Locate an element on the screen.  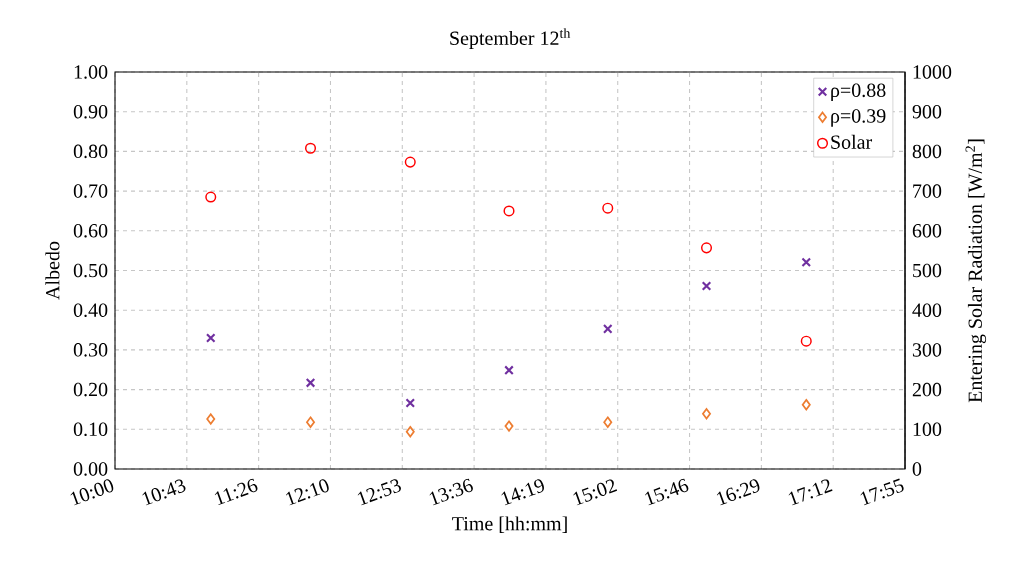
chart-title: September 12$^{th}$ is located at coordinates (510, 39).